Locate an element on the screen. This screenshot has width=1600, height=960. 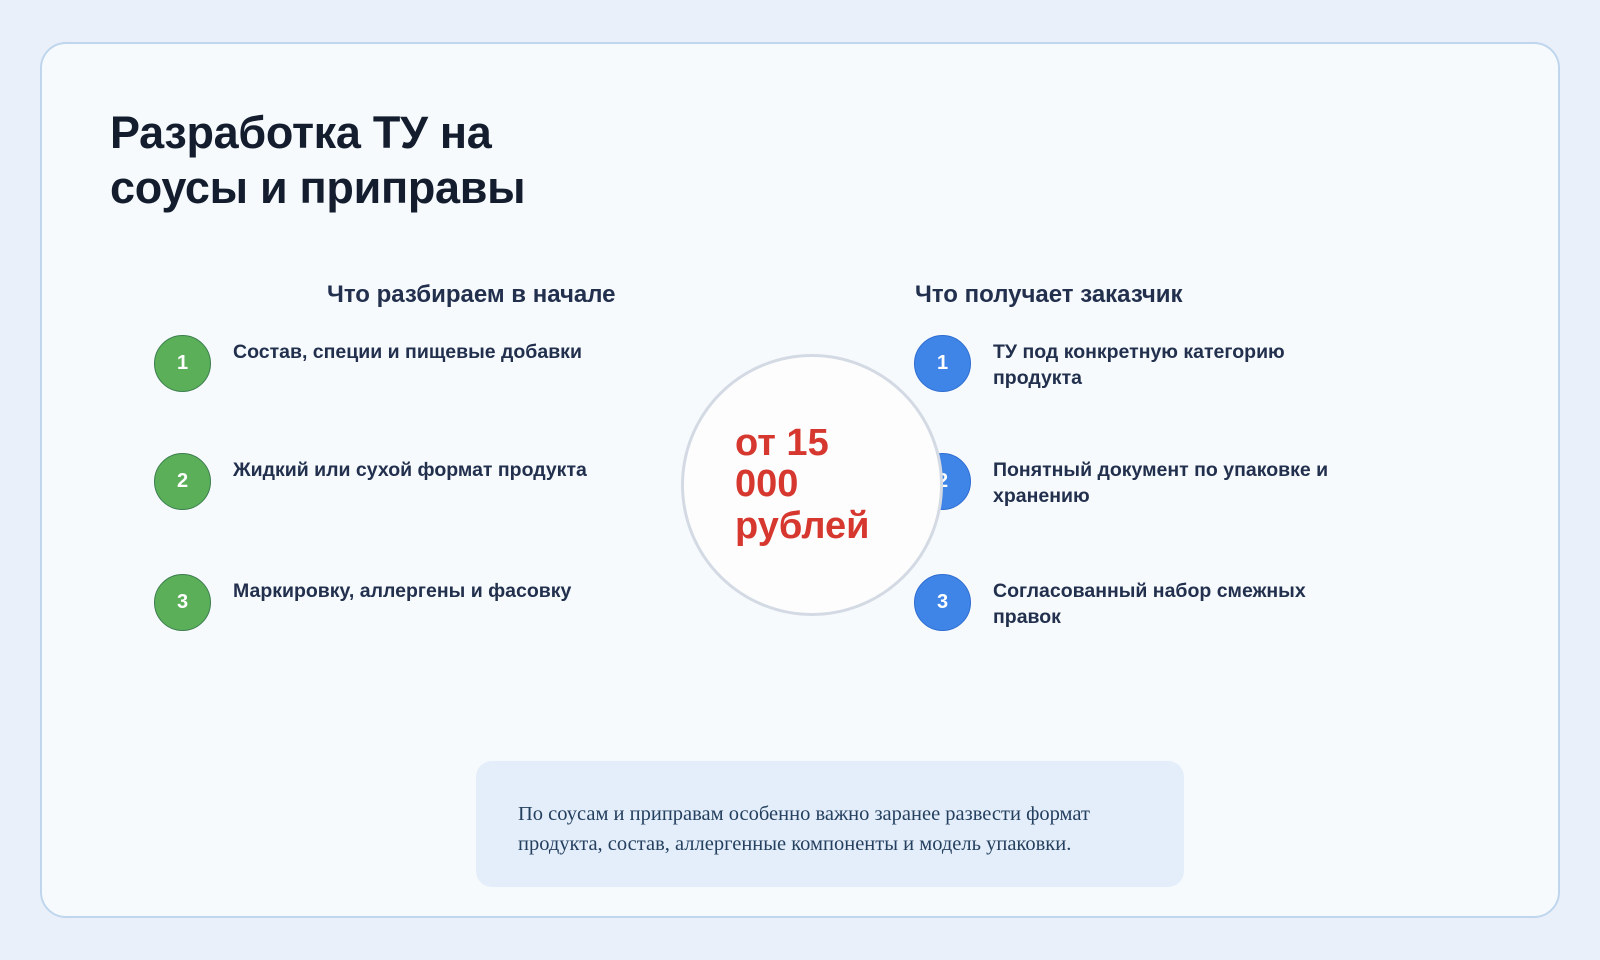
left-list-item-3: 3 Маркировку, аллергены и фасовку is located at coordinates (389, 601).